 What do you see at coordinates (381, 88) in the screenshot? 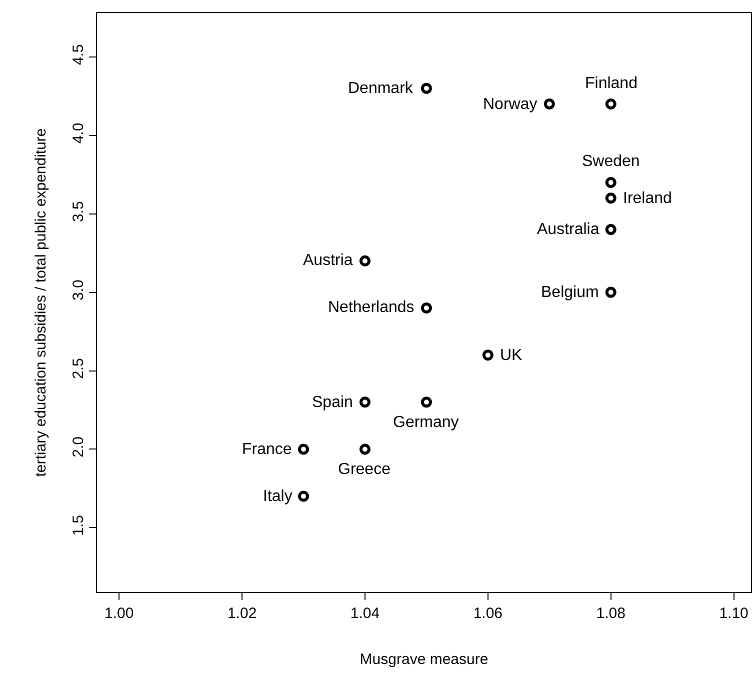
I see `annotation: Denmark` at bounding box center [381, 88].